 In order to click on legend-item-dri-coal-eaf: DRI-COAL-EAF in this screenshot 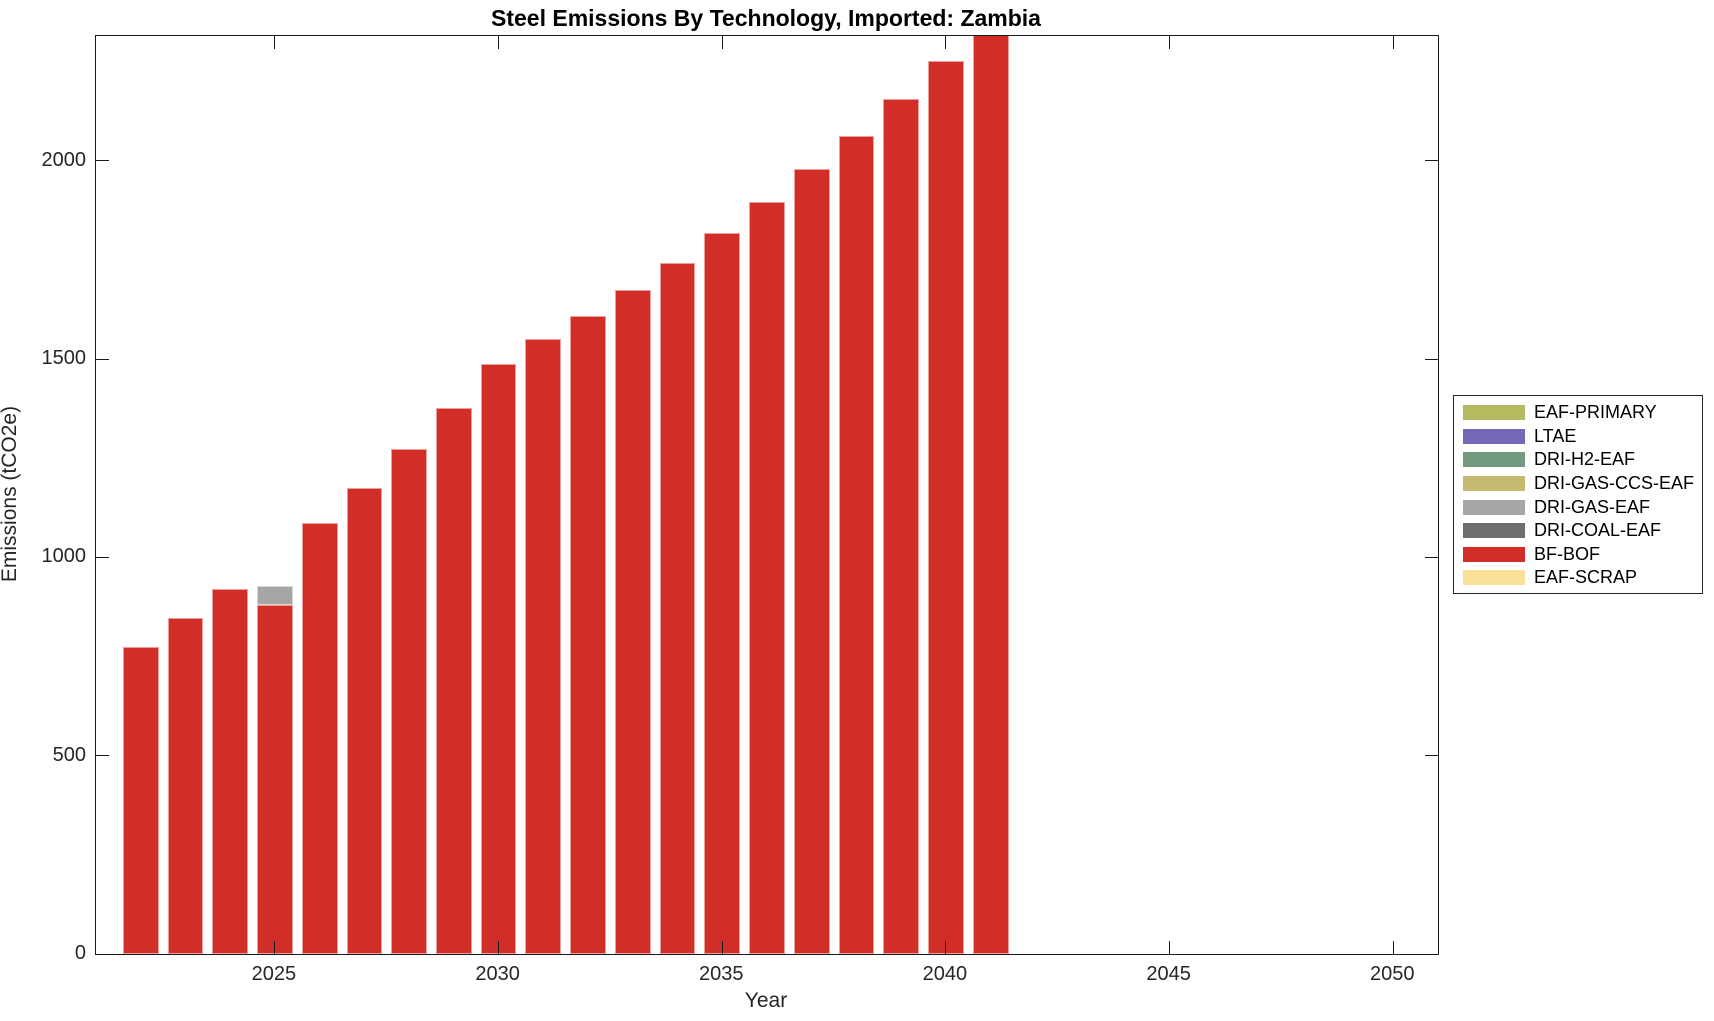, I will do `click(1578, 531)`.